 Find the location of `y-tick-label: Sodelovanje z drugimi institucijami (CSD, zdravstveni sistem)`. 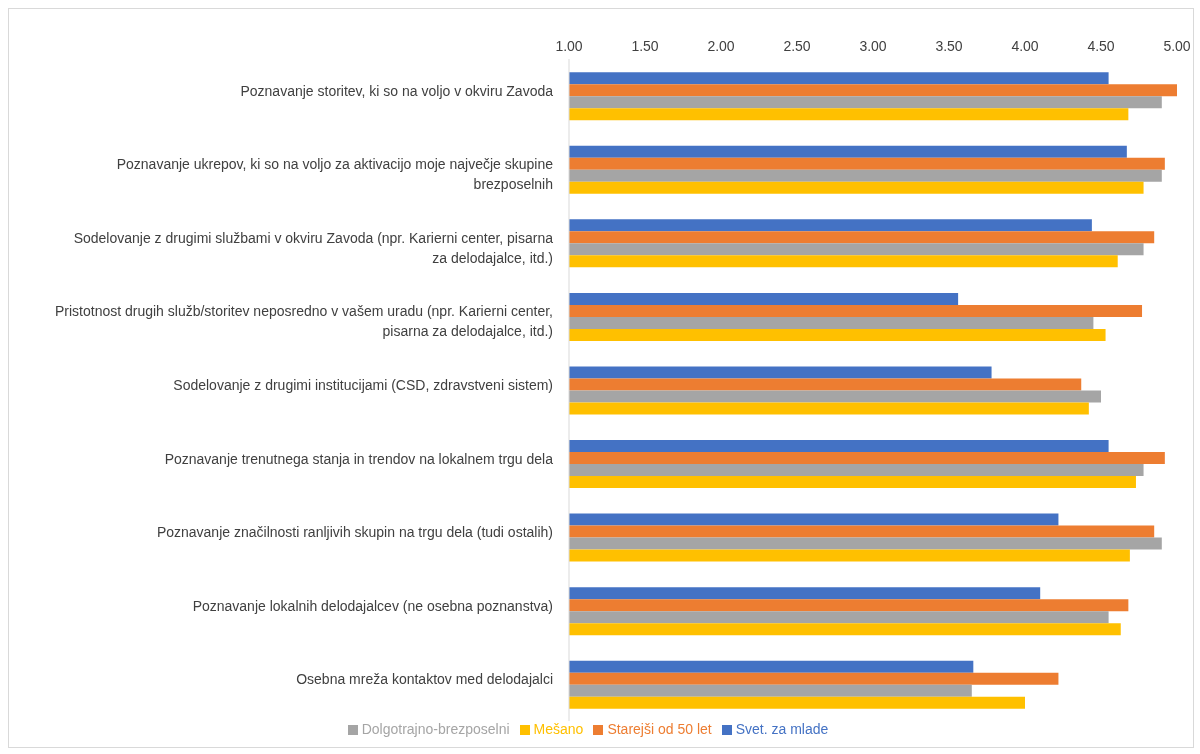

y-tick-label: Sodelovanje z drugimi institucijami (CSD, zdravstveni sistem) is located at coordinates (363, 385).